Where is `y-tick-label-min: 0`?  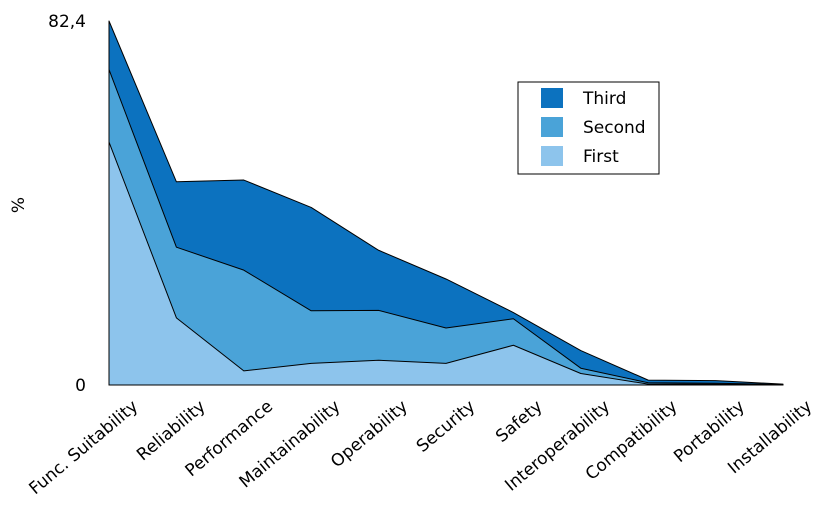 y-tick-label-min: 0 is located at coordinates (80, 386).